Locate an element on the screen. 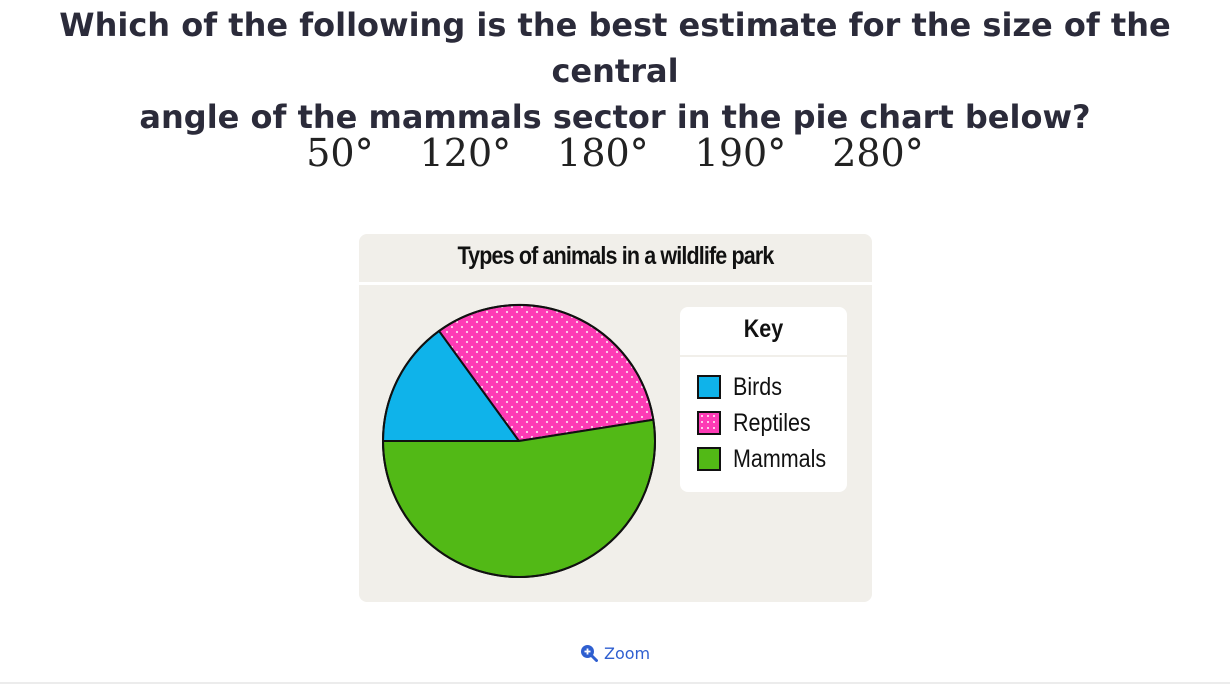 The height and width of the screenshot is (684, 1230). legend: Key Birds Reptiles Mammals is located at coordinates (763, 399).